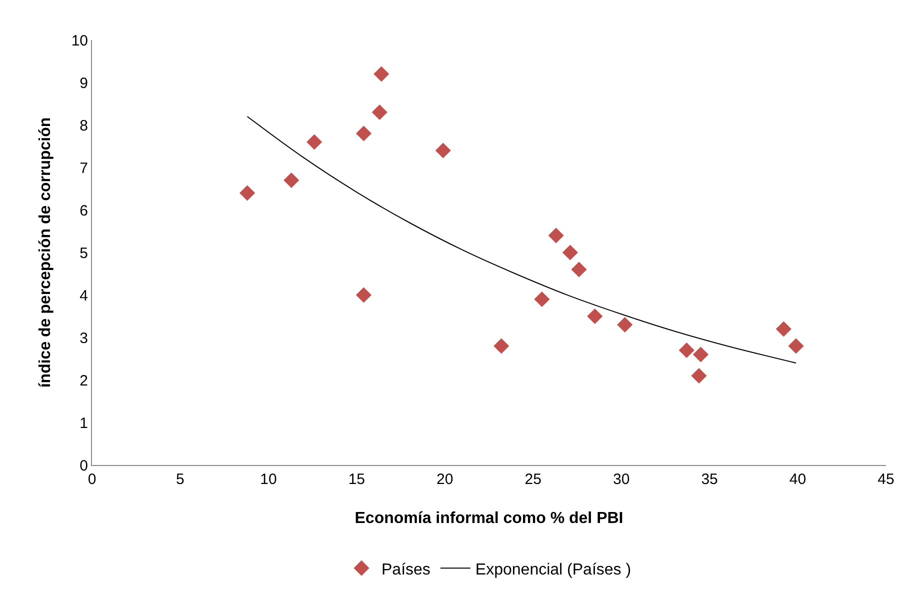 Image resolution: width=906 pixels, height=596 pixels. Describe the element at coordinates (84, 423) in the screenshot. I see `y-tick-label: 1` at that location.